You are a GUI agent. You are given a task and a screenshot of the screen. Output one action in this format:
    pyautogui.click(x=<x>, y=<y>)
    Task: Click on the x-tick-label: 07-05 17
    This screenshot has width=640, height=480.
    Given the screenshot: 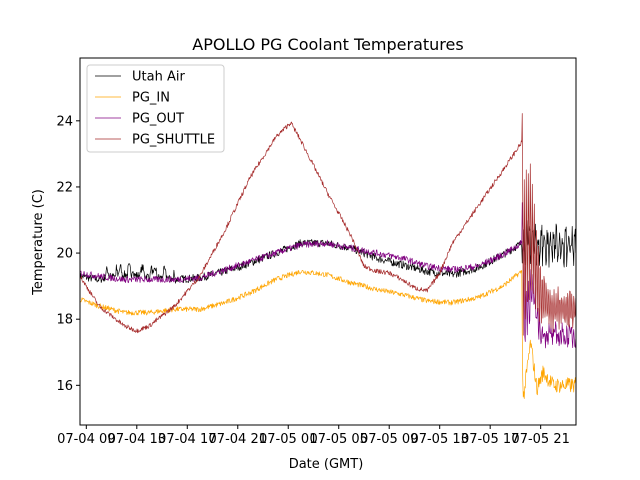 What is the action you would take?
    pyautogui.click(x=490, y=439)
    